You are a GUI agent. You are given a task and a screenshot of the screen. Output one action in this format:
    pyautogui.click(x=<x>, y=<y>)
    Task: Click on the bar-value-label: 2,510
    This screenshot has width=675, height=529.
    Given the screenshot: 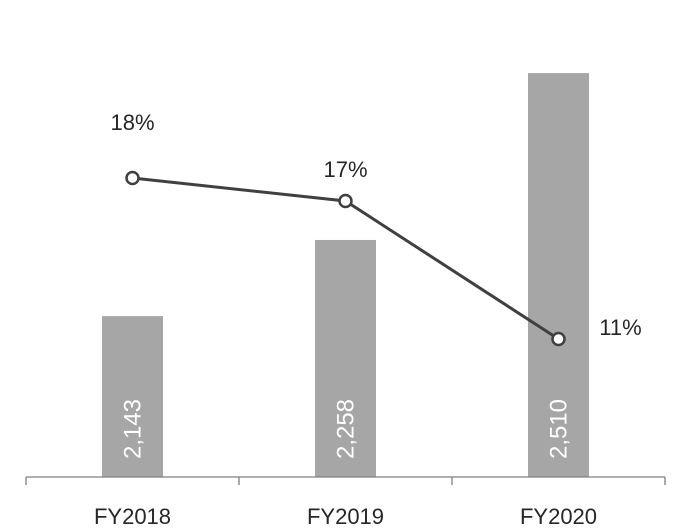 What is the action you would take?
    pyautogui.click(x=559, y=429)
    